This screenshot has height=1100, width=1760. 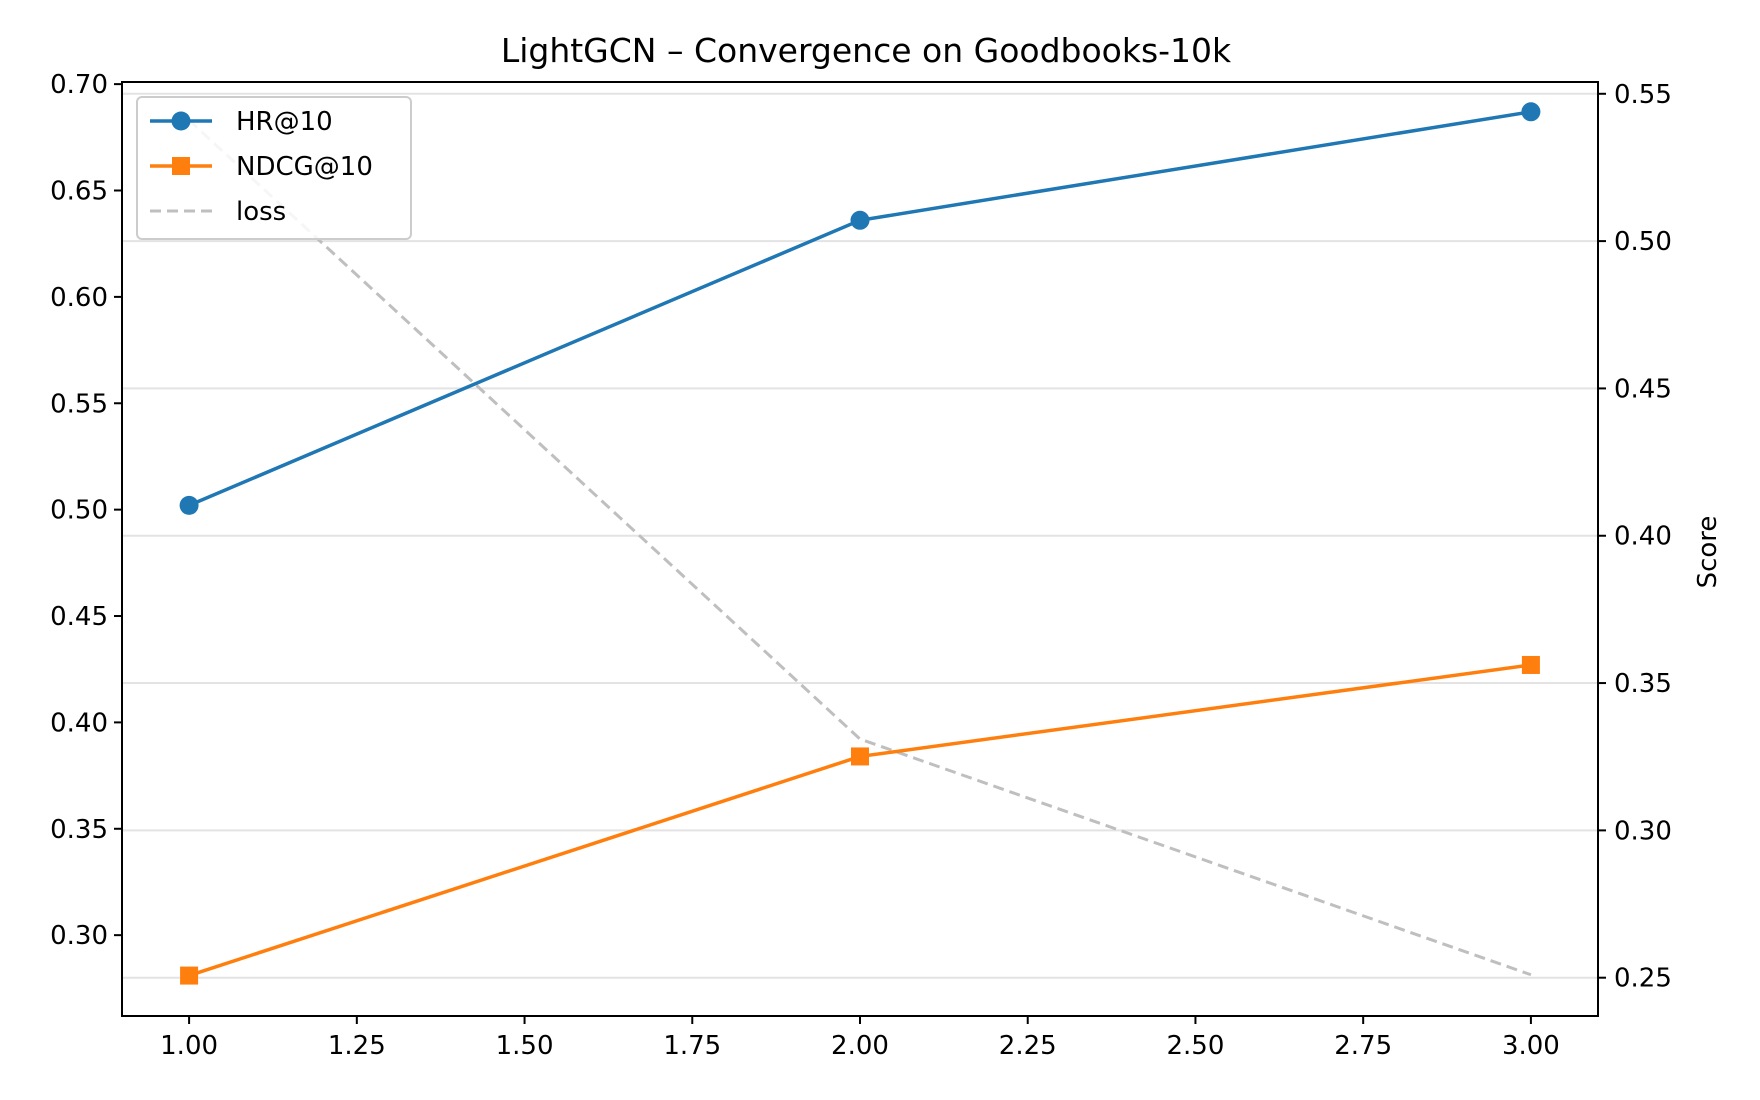 I want to click on x-tick-label: 2.25, so click(x=1028, y=1046).